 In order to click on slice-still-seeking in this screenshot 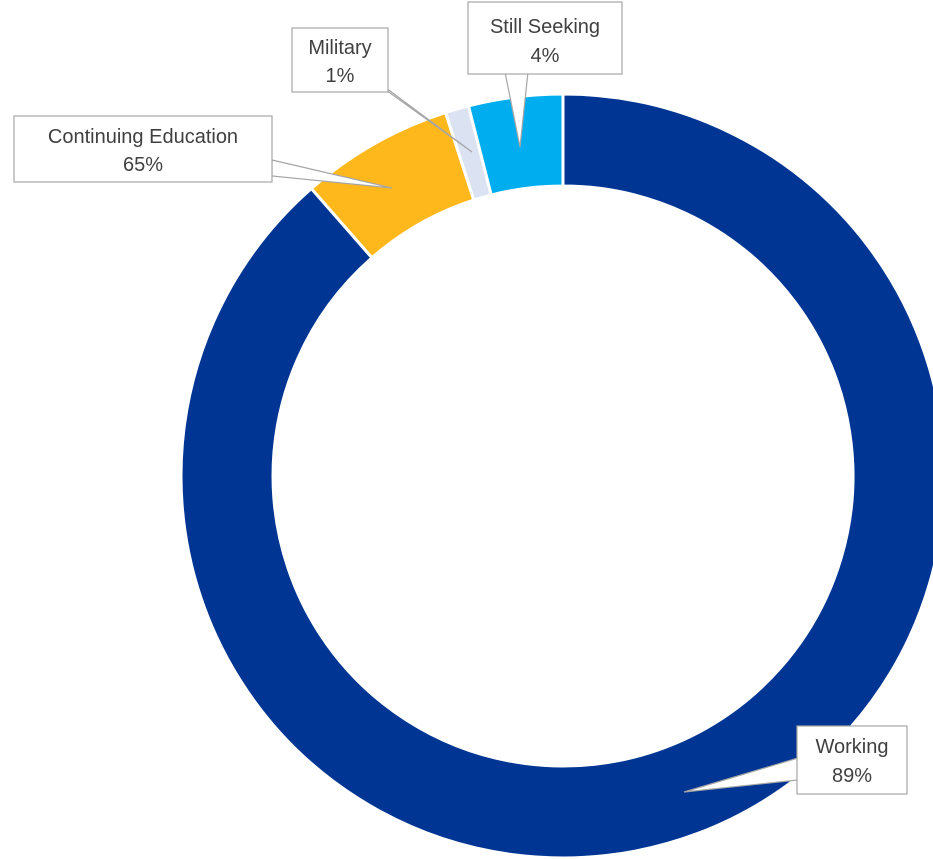, I will do `click(515, 144)`.